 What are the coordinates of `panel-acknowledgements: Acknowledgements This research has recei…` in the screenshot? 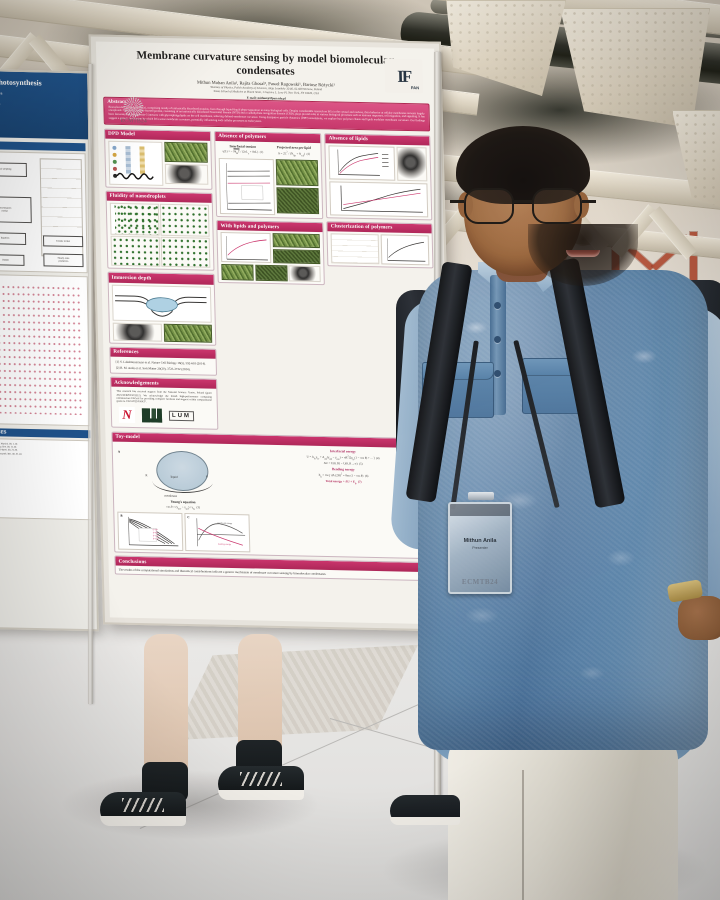 It's located at (164, 403).